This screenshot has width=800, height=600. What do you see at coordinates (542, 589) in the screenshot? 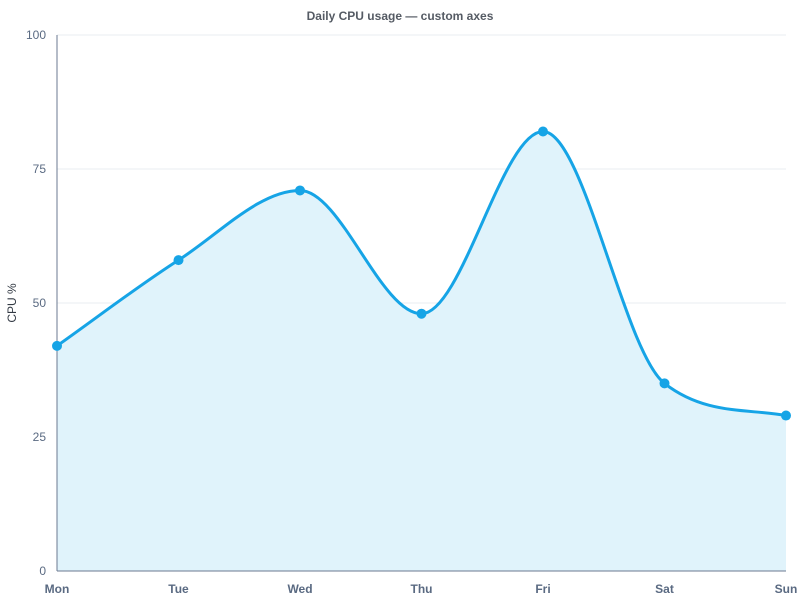
I see `x-tick-label: Fri` at bounding box center [542, 589].